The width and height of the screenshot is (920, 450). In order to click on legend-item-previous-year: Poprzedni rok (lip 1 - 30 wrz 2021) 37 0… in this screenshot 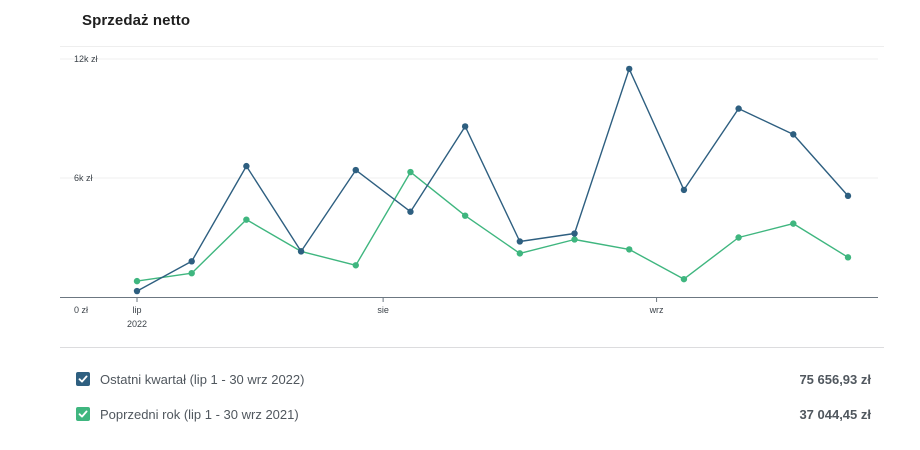, I will do `click(473, 414)`.